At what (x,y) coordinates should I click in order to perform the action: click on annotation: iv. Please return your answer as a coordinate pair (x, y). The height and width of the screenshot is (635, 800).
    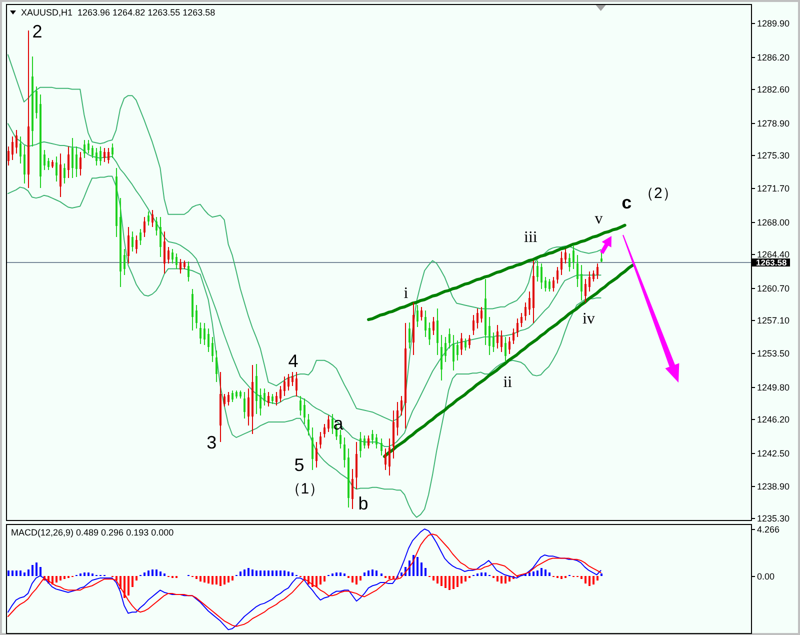
    Looking at the image, I should click on (588, 319).